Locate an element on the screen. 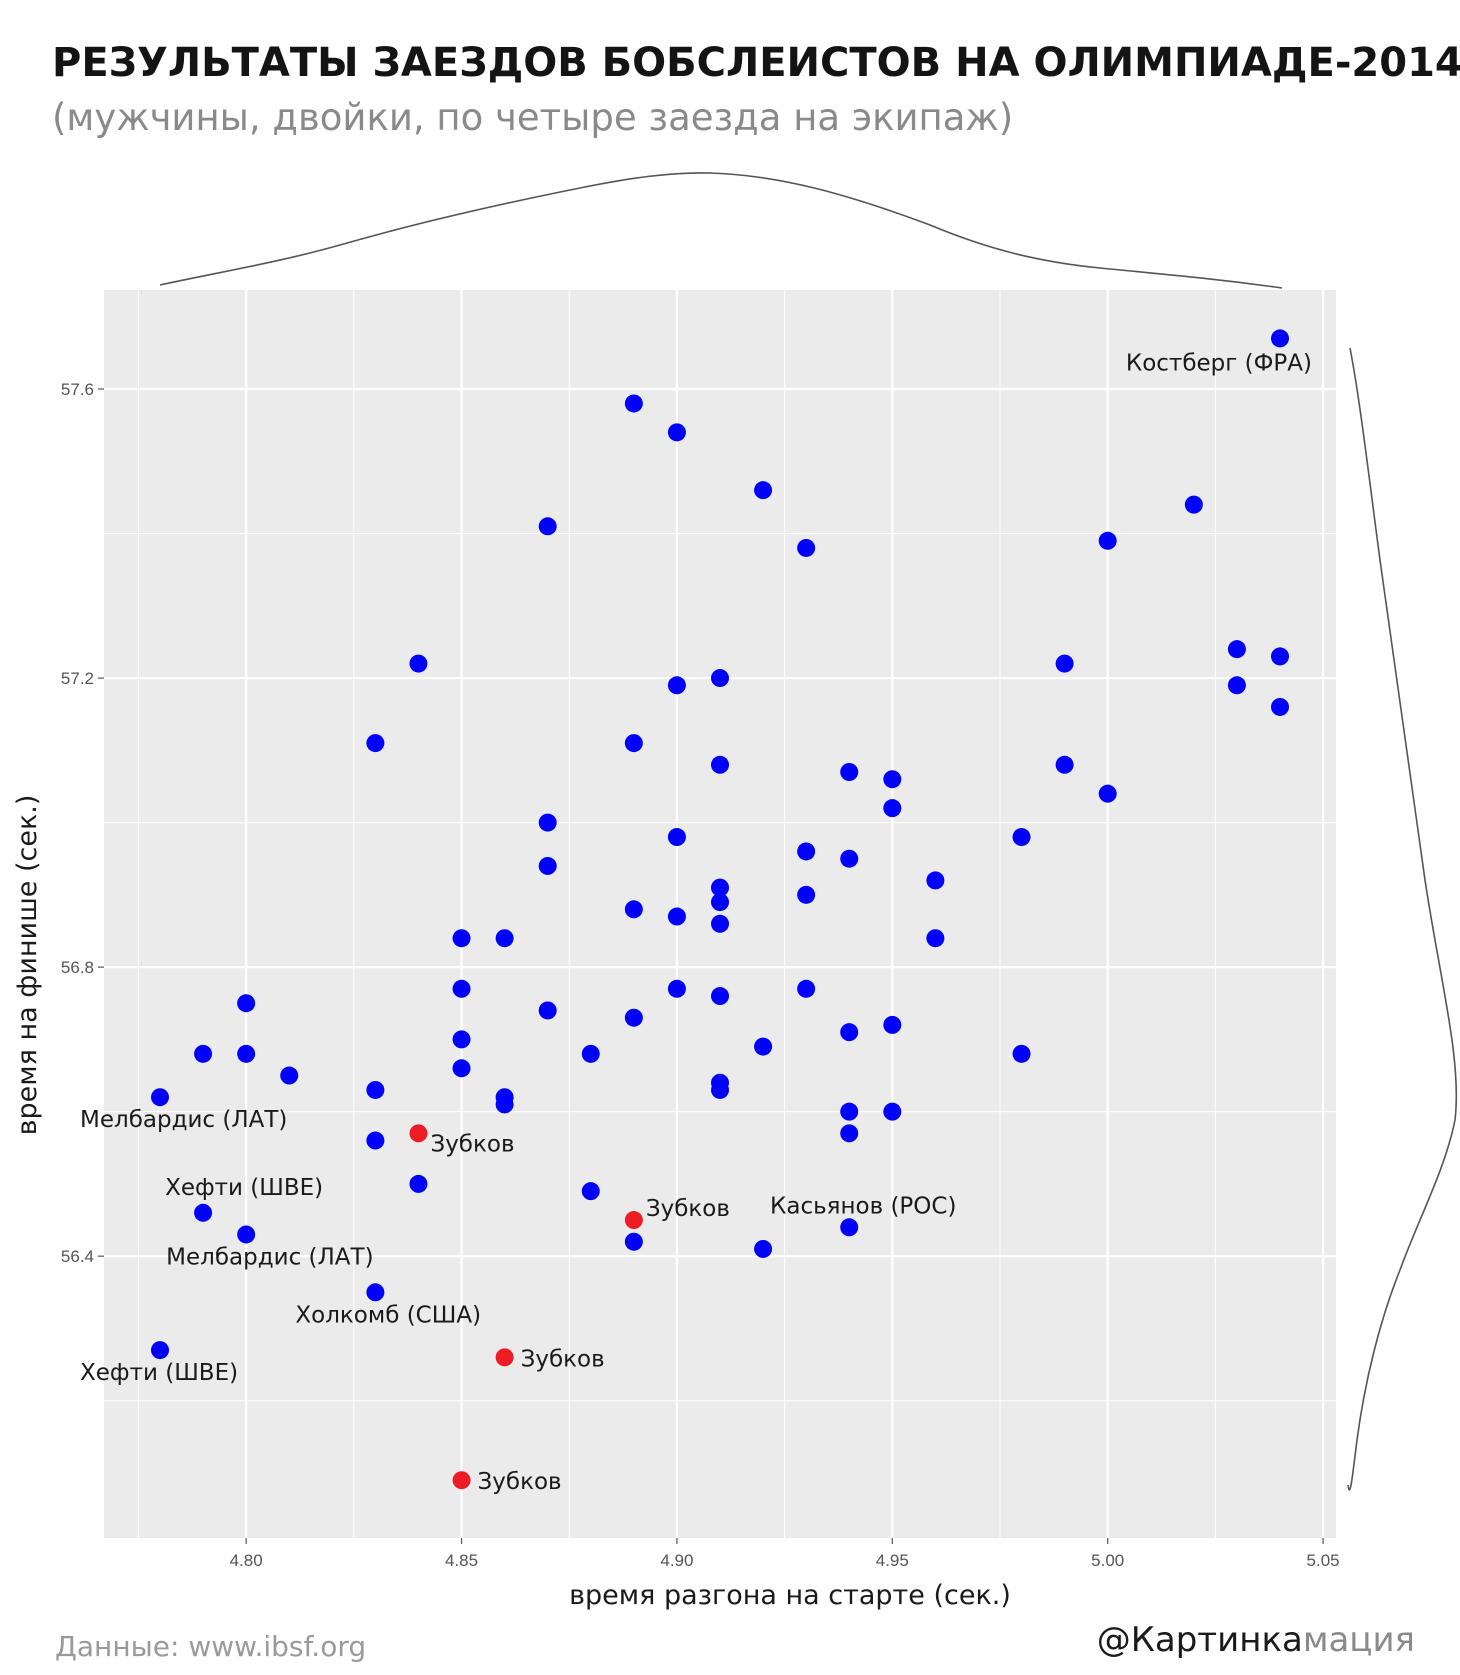 This screenshot has width=1460, height=1675. brand-signature: @Картинкамация is located at coordinates (1256, 1640).